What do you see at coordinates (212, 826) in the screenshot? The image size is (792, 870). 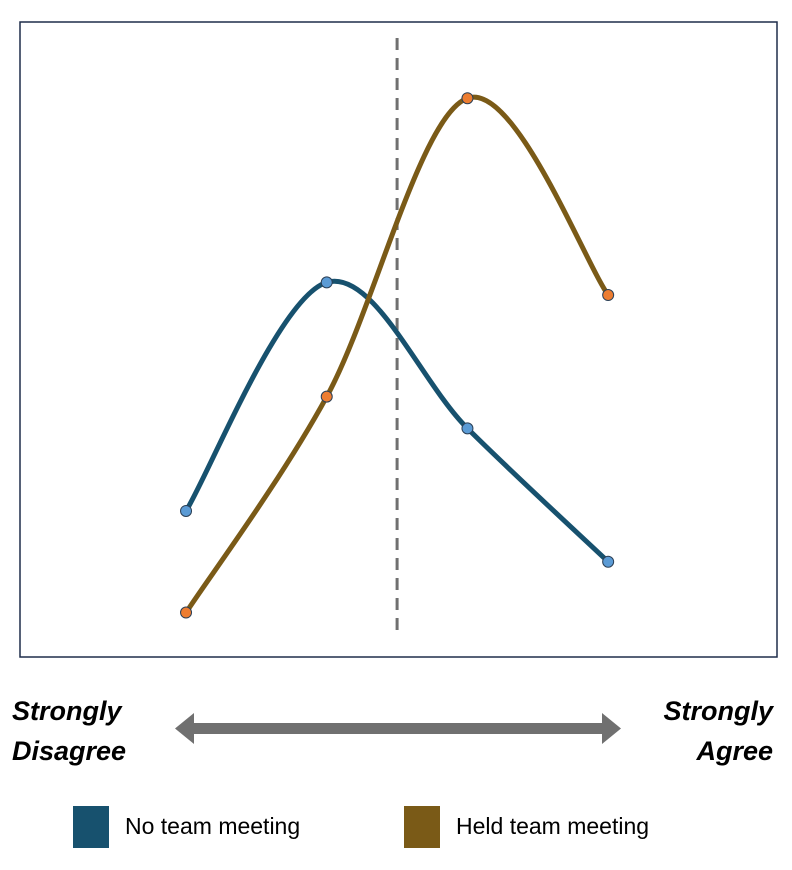 I see `legend-label: No team meeting` at bounding box center [212, 826].